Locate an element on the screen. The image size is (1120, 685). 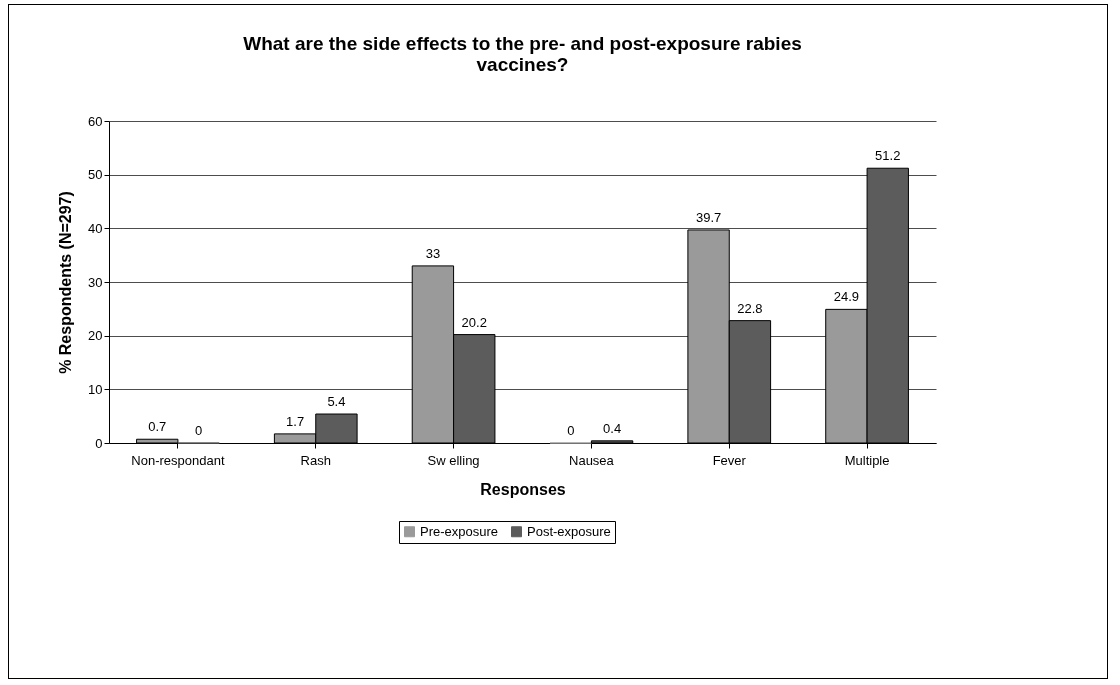
y-tick-label: 10 is located at coordinates (95, 389).